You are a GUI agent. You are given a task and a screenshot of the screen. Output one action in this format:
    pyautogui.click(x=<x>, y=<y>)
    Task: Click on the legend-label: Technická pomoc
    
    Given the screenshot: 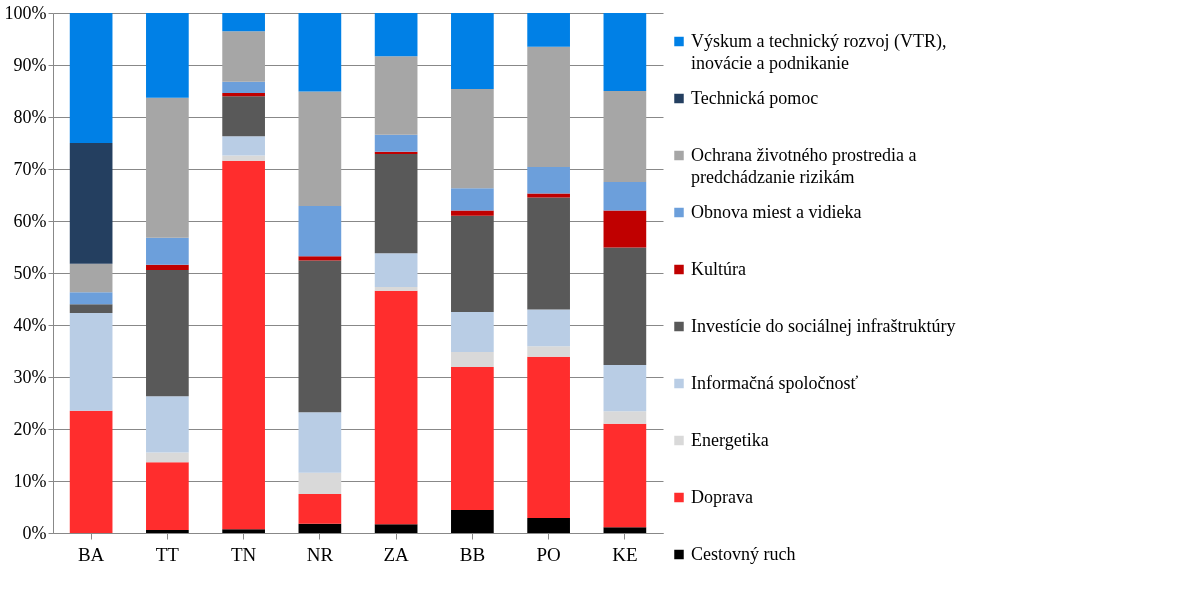 What is the action you would take?
    pyautogui.click(x=755, y=97)
    